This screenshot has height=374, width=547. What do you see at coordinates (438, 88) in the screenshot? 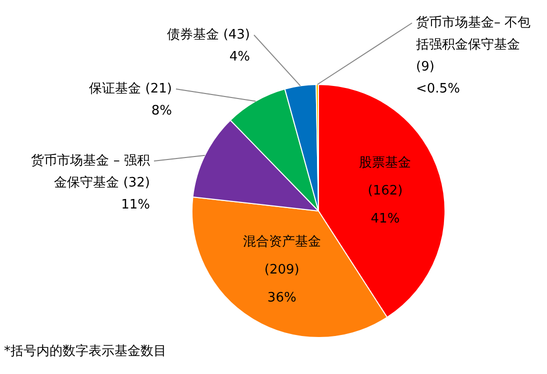
I see `data-label: <0.5%` at bounding box center [438, 88].